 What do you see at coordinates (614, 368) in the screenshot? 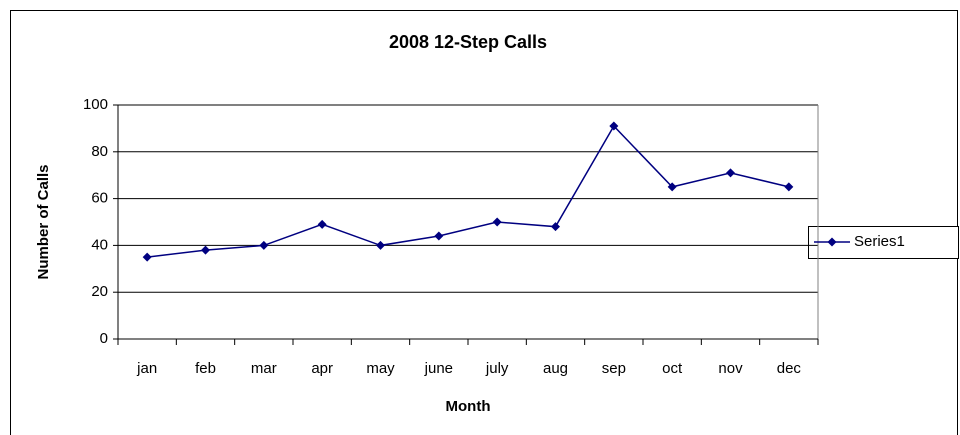
I see `x-tick-label: sep` at bounding box center [614, 368].